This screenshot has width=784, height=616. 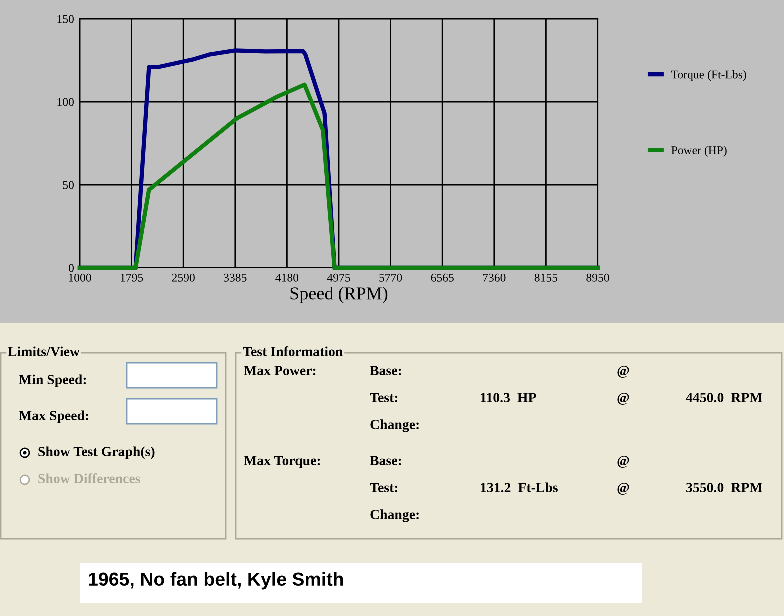 I want to click on text: 110.3 HP, so click(x=508, y=398).